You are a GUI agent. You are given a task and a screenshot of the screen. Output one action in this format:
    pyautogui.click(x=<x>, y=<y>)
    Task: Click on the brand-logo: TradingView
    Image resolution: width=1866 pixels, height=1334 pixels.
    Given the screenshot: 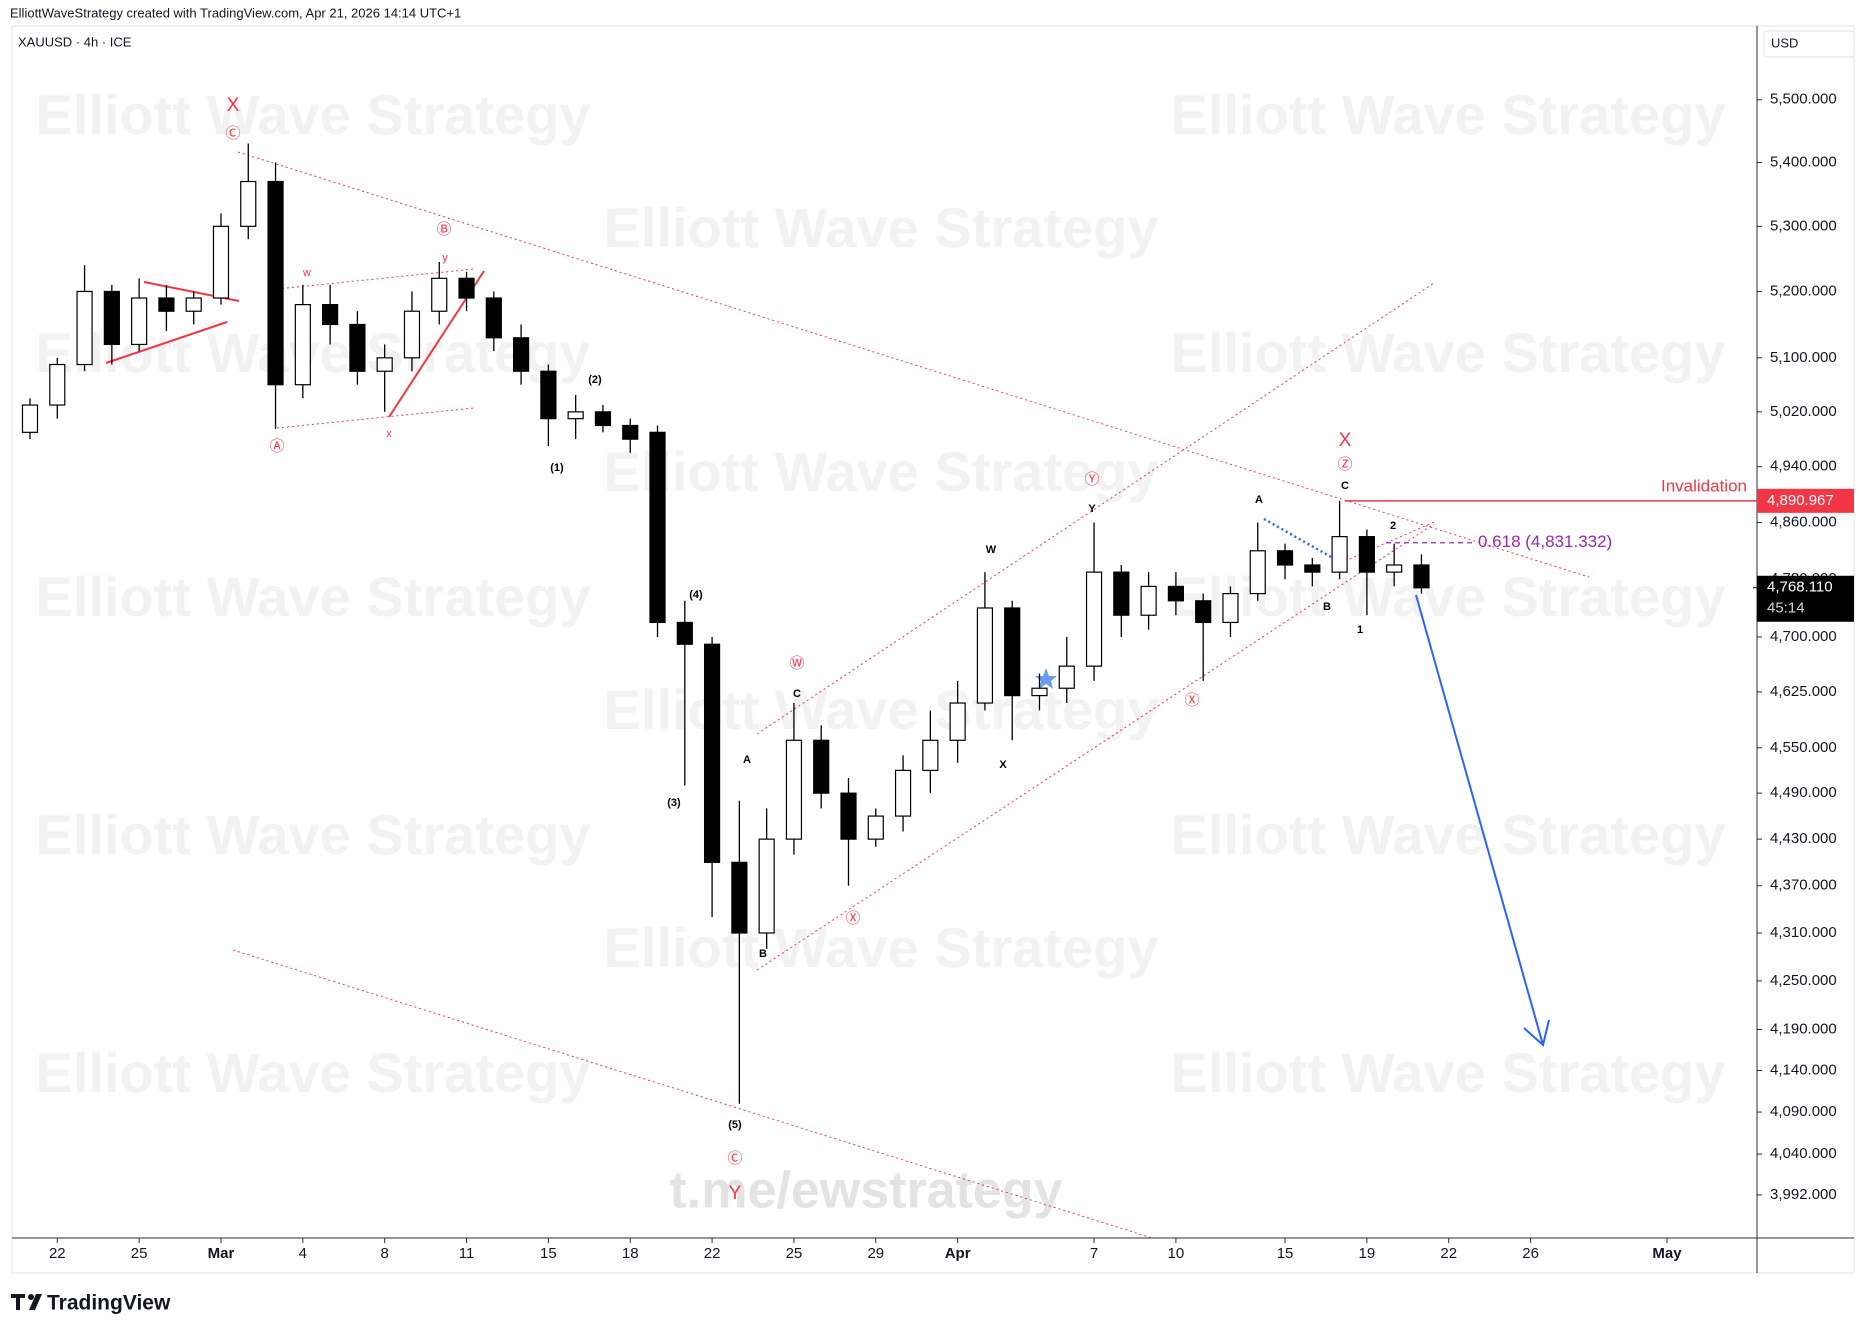 What is the action you would take?
    pyautogui.click(x=91, y=1303)
    